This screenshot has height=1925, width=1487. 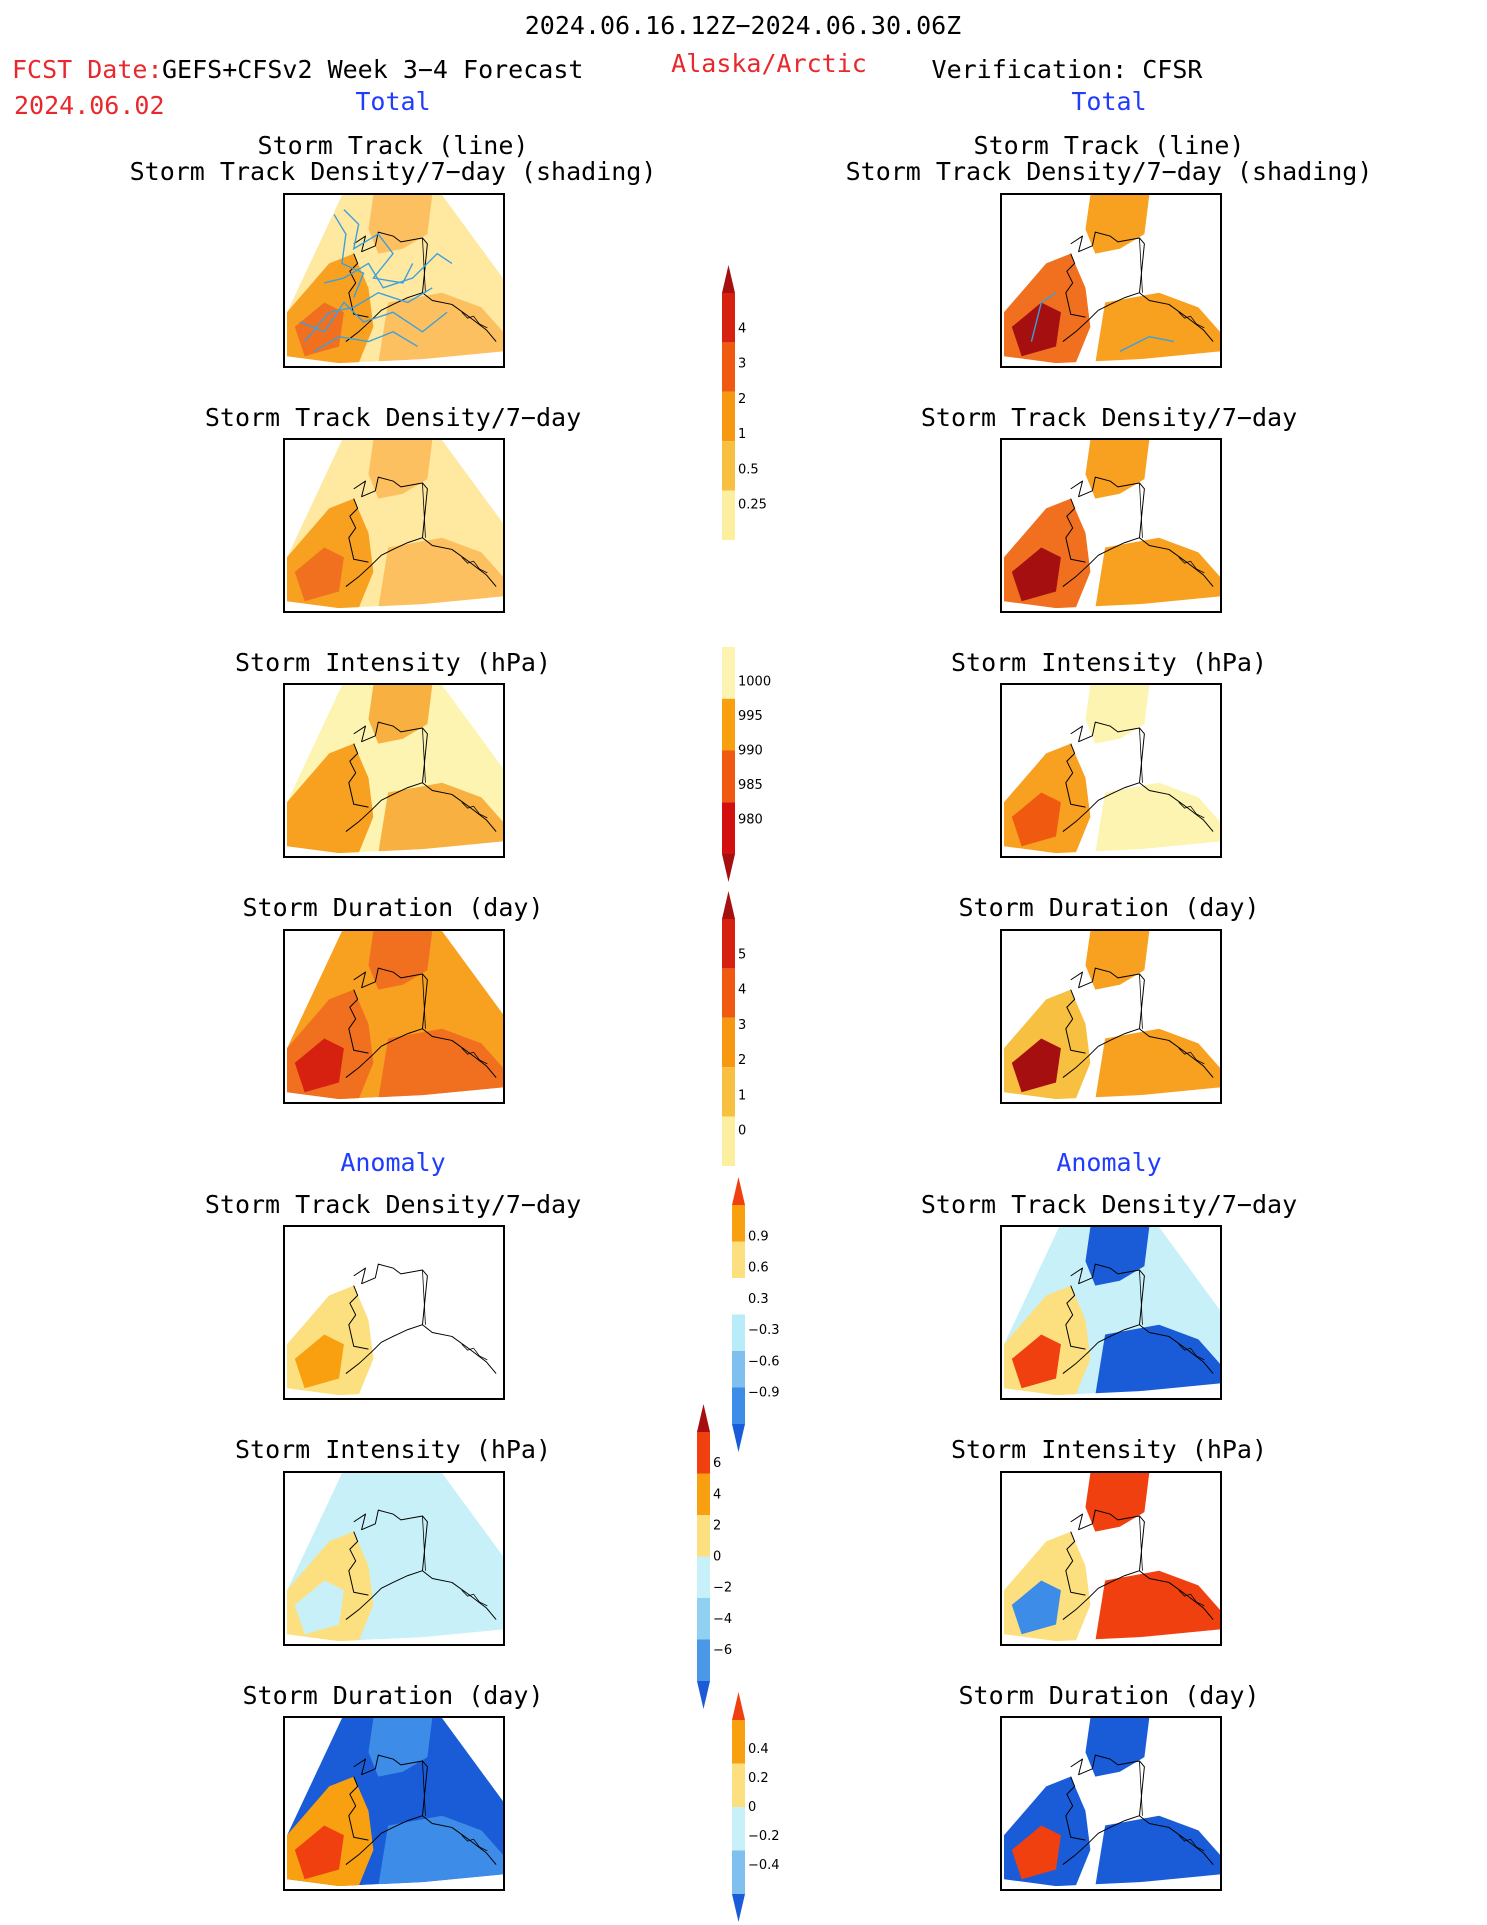 I want to click on verification-label: Verification: CFSR, so click(x=1067, y=69).